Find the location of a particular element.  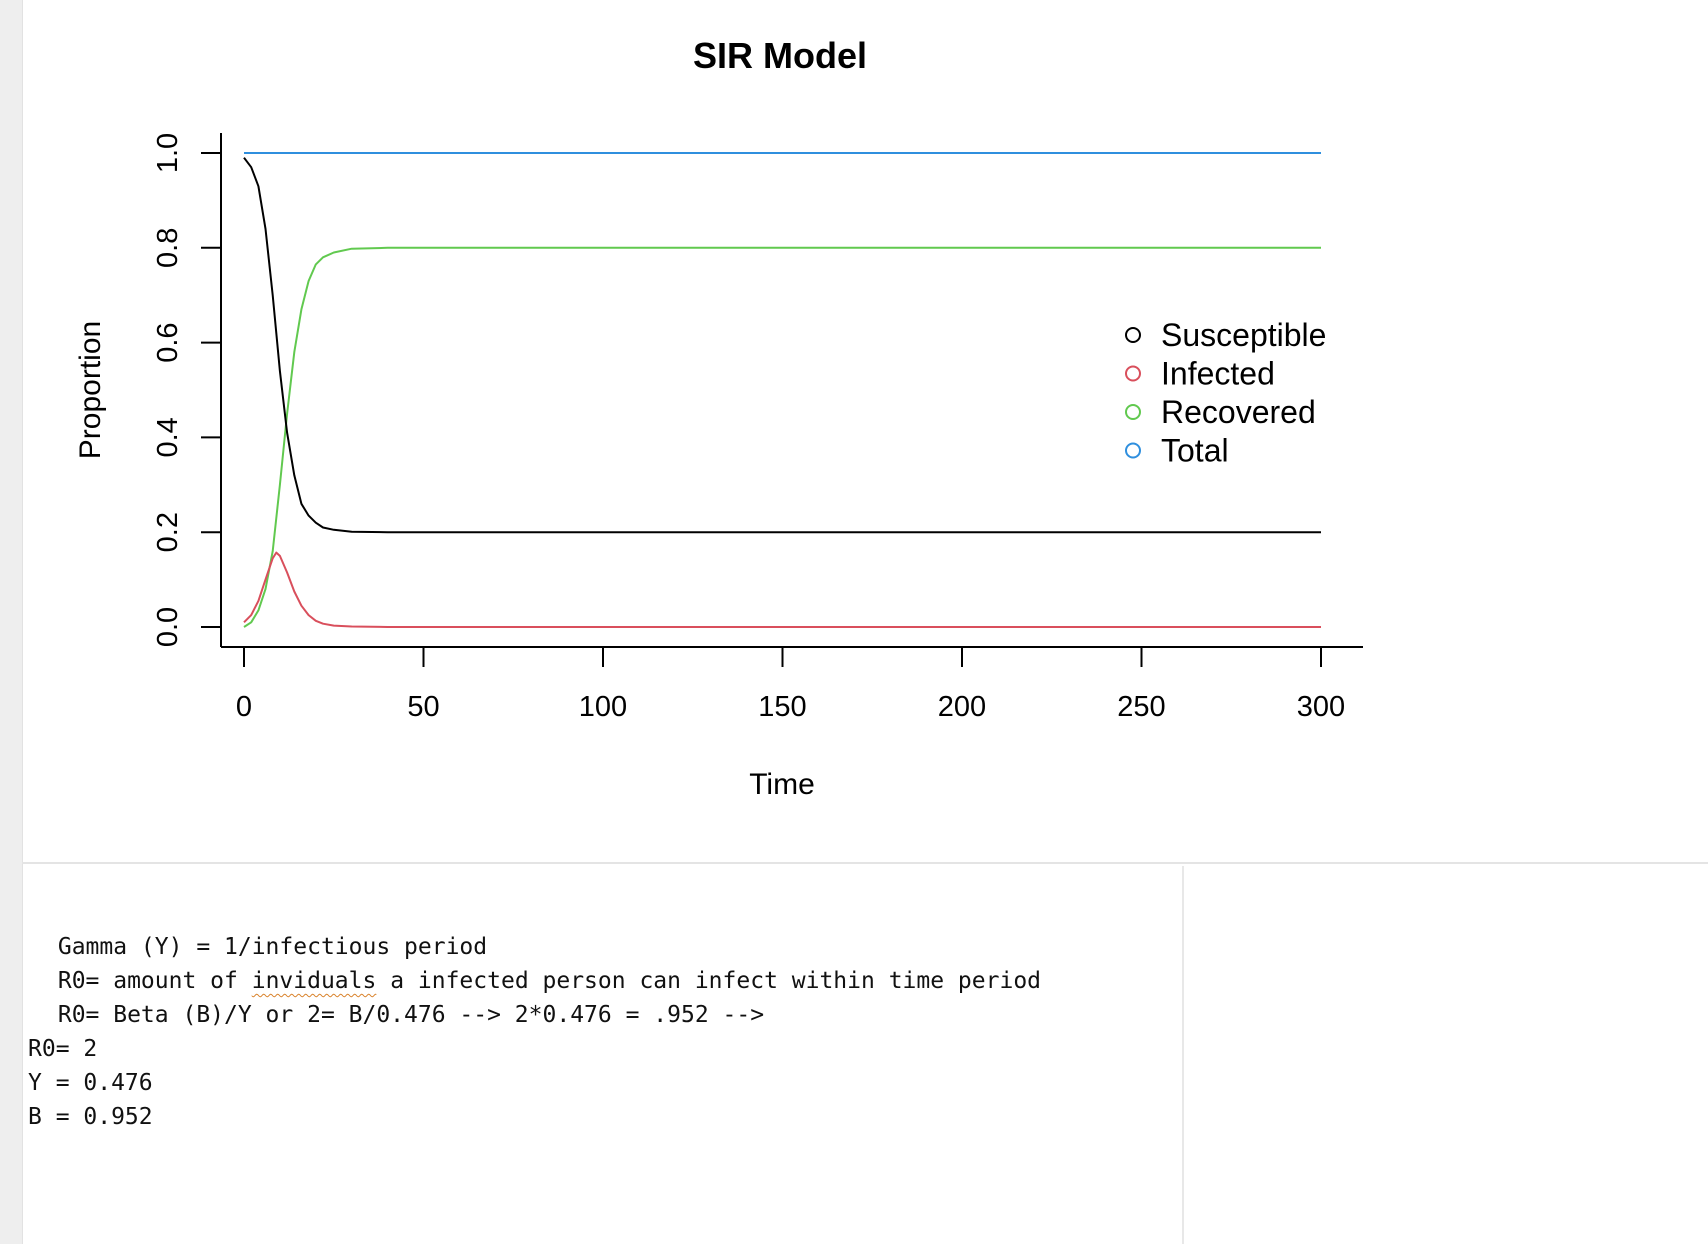

y-tick-label: 0.0 is located at coordinates (168, 627).